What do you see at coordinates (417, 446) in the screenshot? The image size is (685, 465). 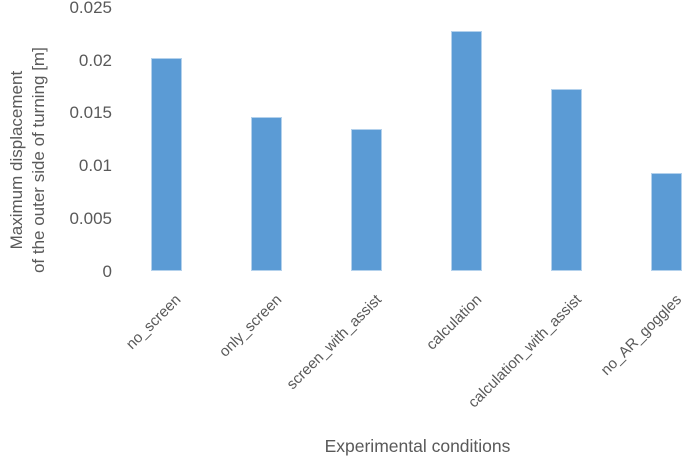 I see `x-axis-title: Experimental conditions` at bounding box center [417, 446].